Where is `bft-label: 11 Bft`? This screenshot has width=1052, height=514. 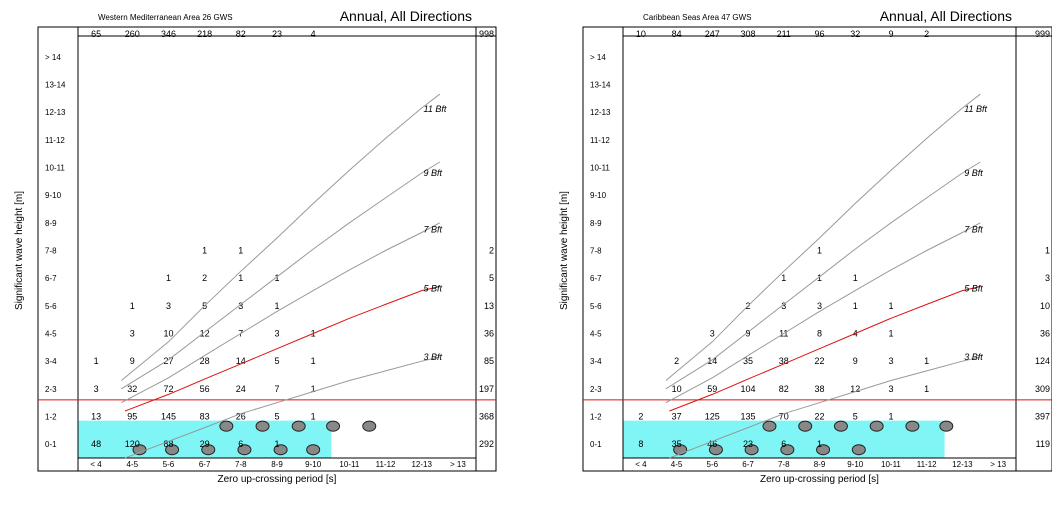
bft-label: 11 Bft is located at coordinates (435, 109).